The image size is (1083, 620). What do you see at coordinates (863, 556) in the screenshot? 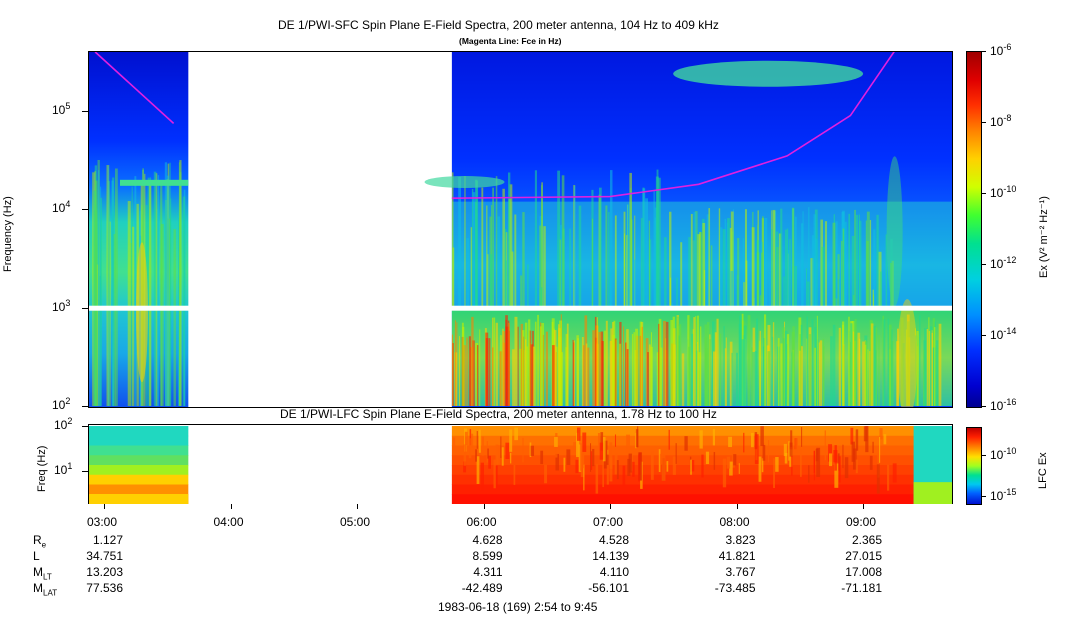
I see `ephemeris-value: 27.015` at bounding box center [863, 556].